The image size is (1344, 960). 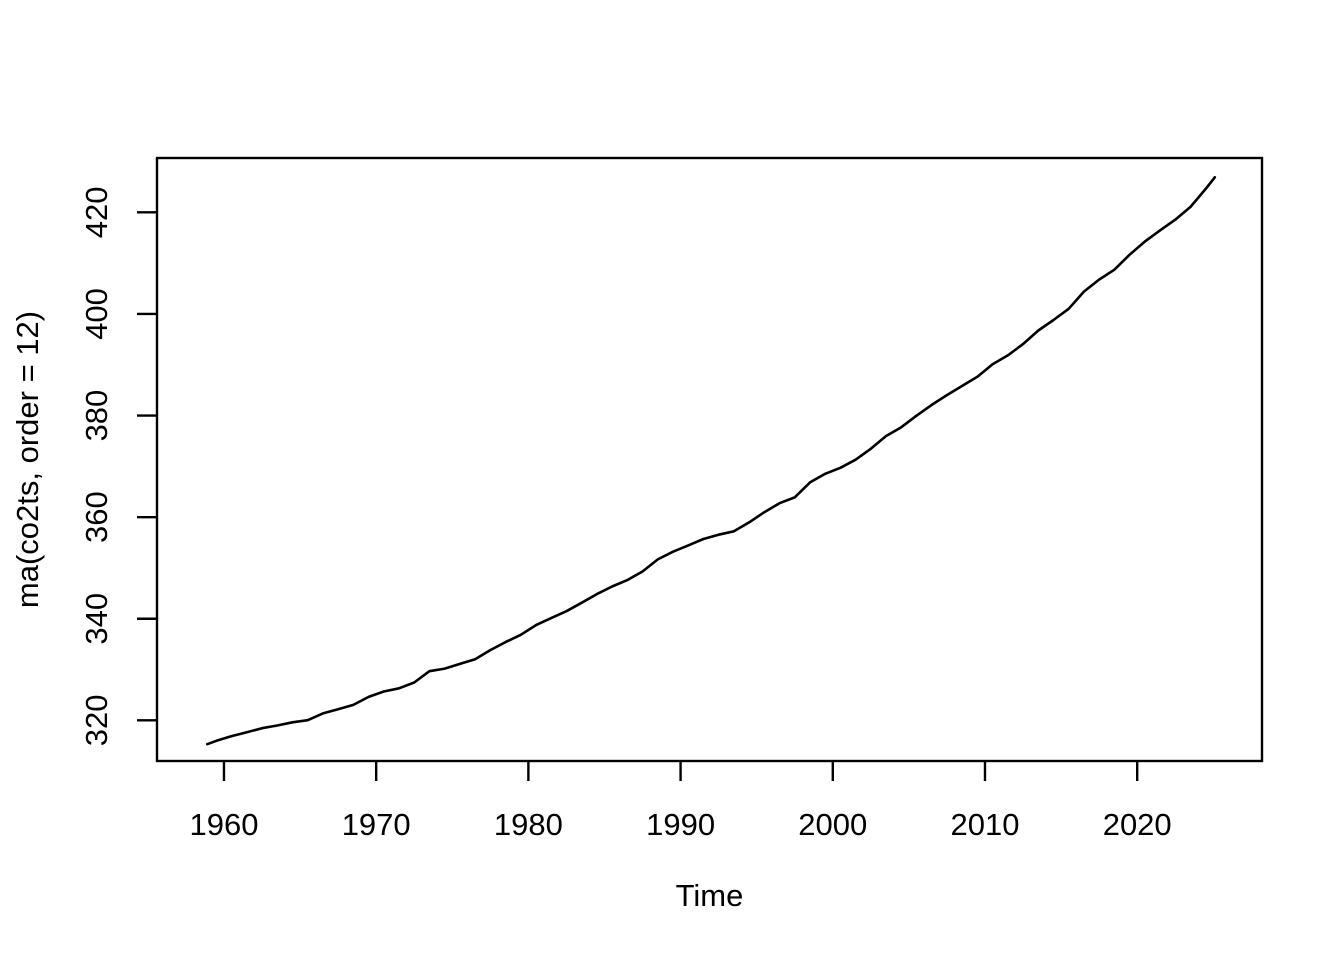 What do you see at coordinates (528, 824) in the screenshot?
I see `x-tick-label: 1980` at bounding box center [528, 824].